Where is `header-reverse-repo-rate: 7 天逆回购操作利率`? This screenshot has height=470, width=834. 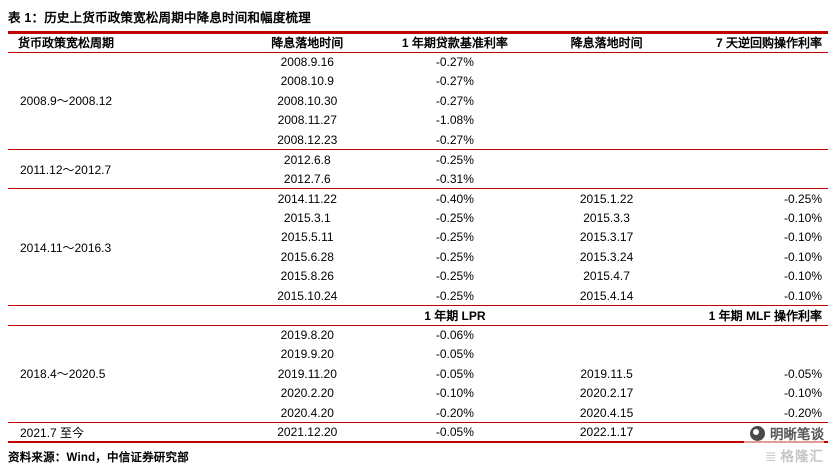 header-reverse-repo-rate: 7 天逆回购操作利率 is located at coordinates (758, 42).